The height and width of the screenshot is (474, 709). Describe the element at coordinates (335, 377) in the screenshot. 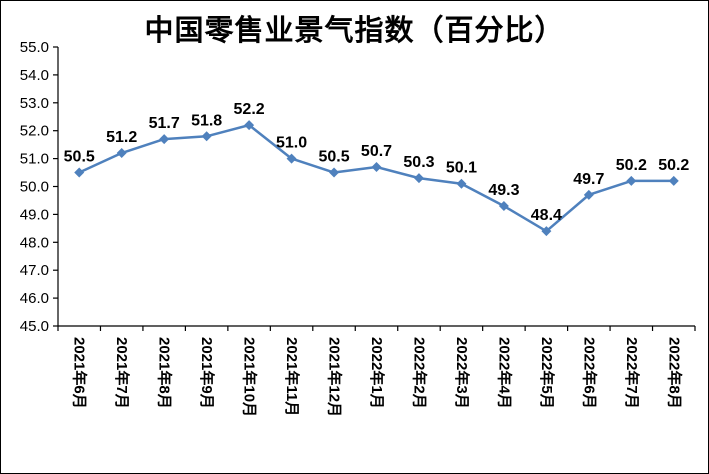

I see `x-axis-label: 2021年12月` at that location.